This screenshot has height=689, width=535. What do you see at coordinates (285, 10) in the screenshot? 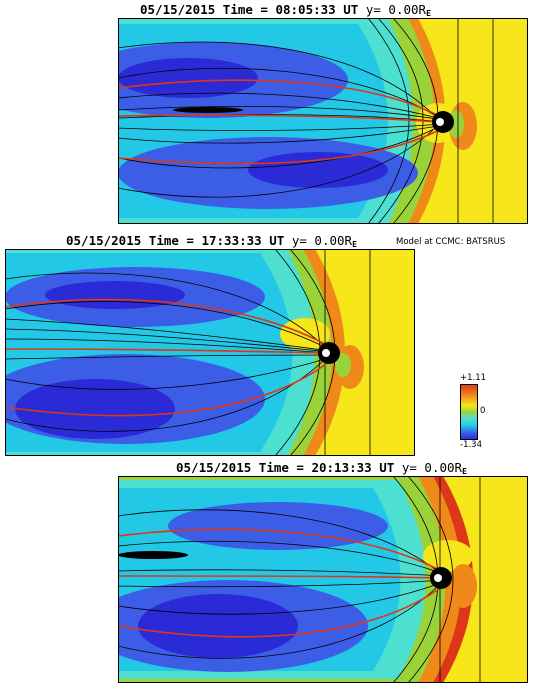
I see `panel-1-title: 05/15/2015 Time = 08:05:33 UT y= 0.00RE` at bounding box center [285, 10].